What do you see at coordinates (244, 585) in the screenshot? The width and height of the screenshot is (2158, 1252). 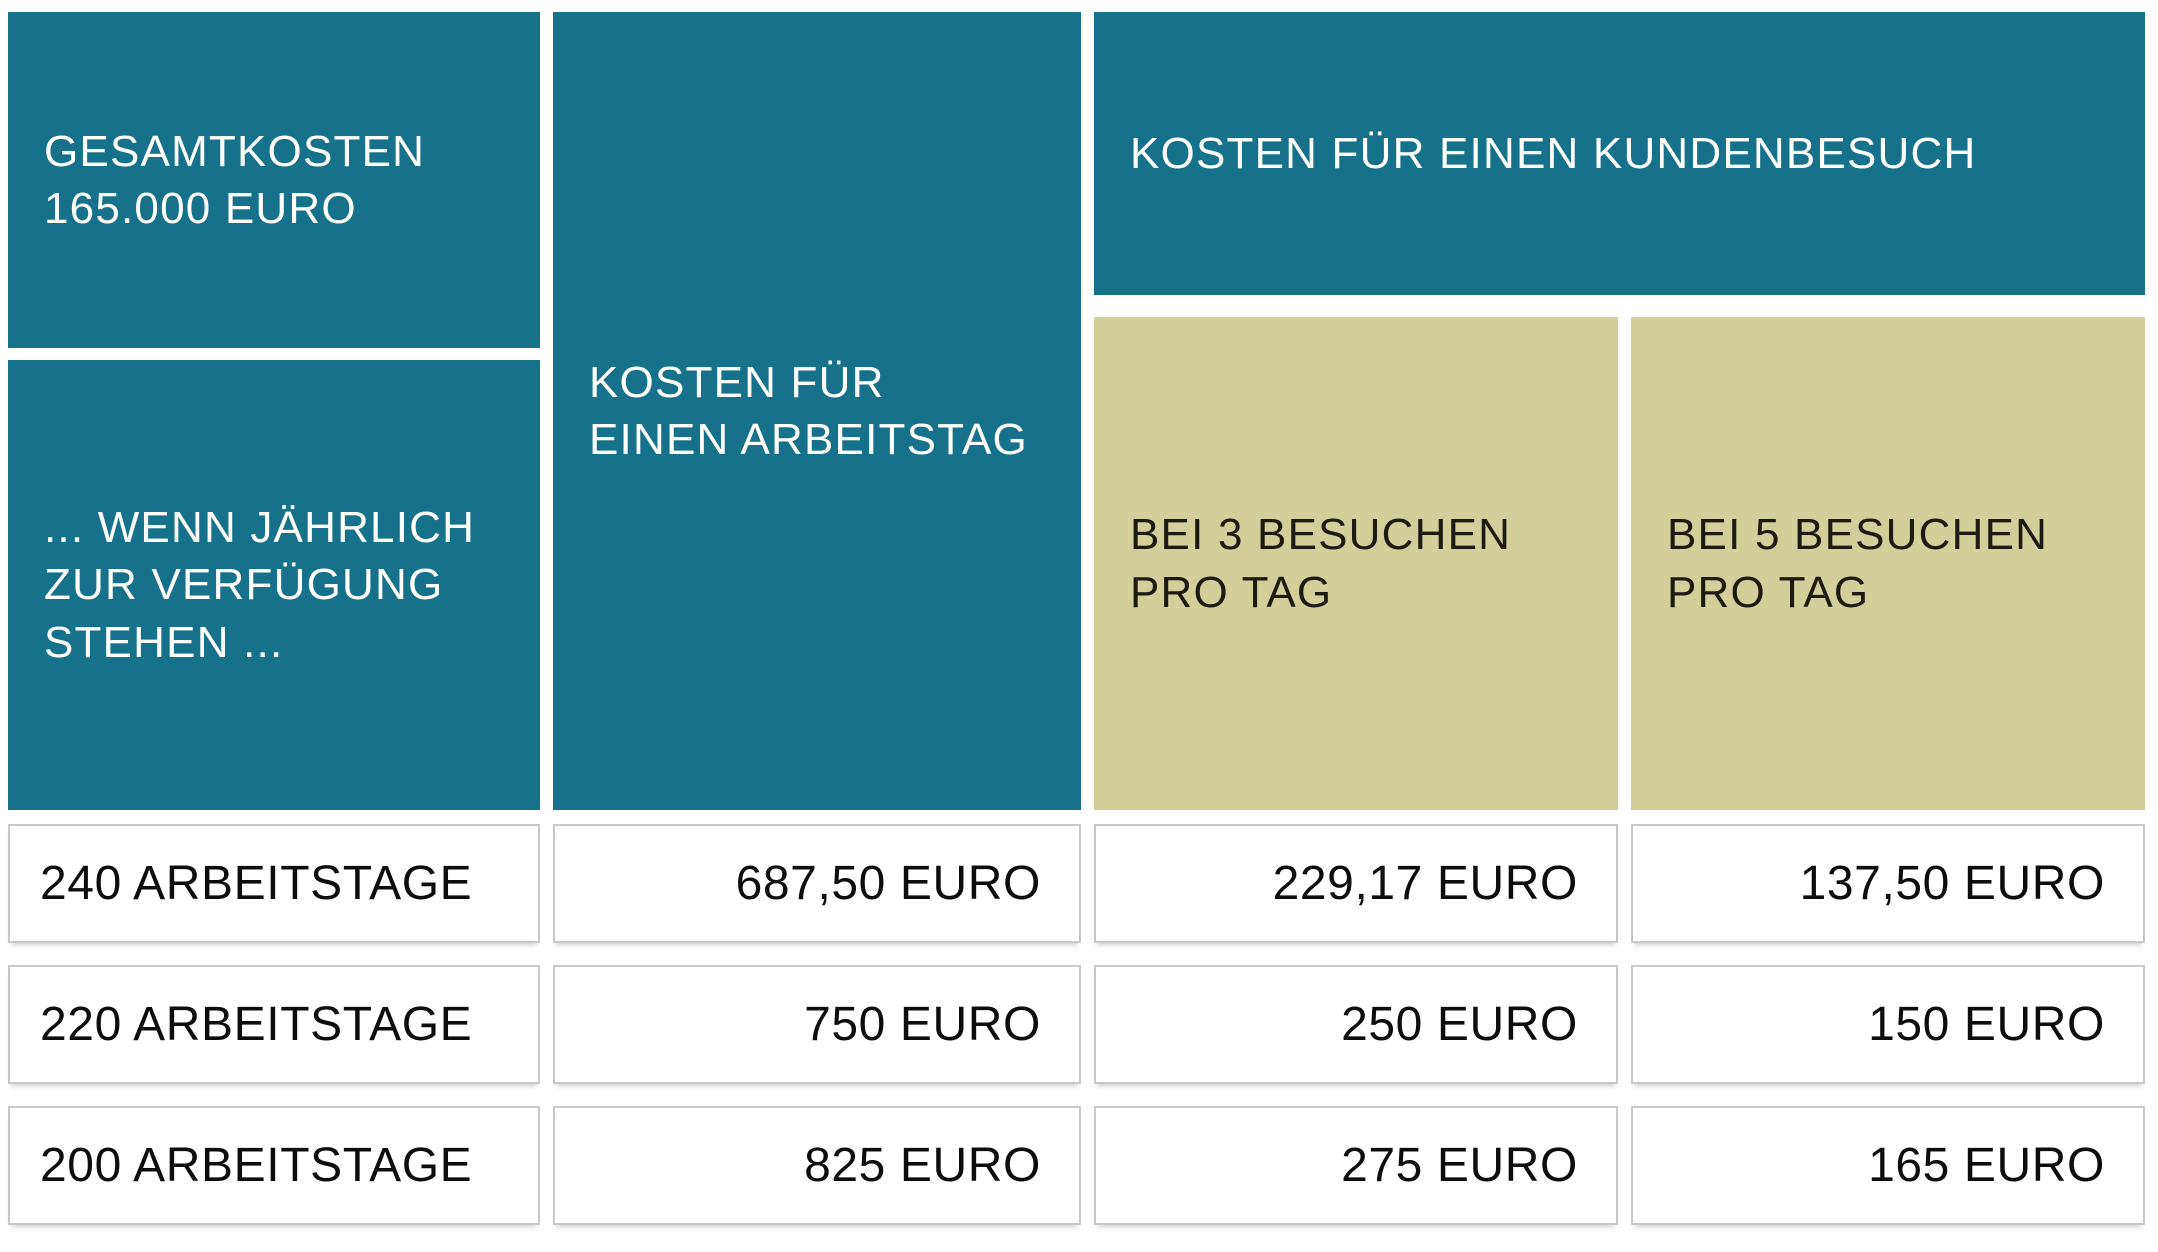 I see `wenn-jaehrlich-line-2: ZUR VERFÜGUNG` at bounding box center [244, 585].